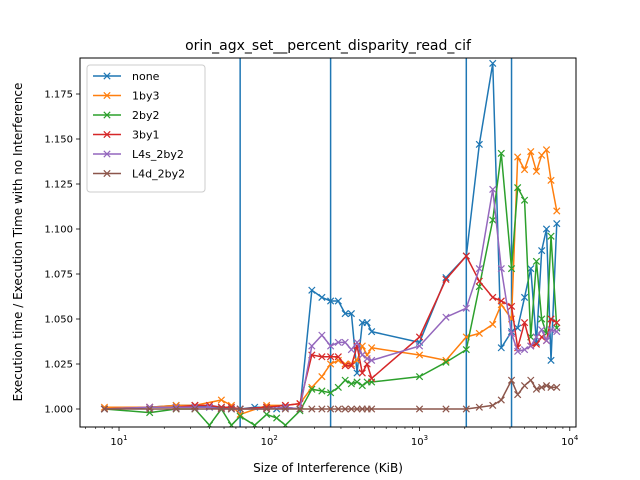  I want to click on y-tick-label: 1.050, so click(58, 320).